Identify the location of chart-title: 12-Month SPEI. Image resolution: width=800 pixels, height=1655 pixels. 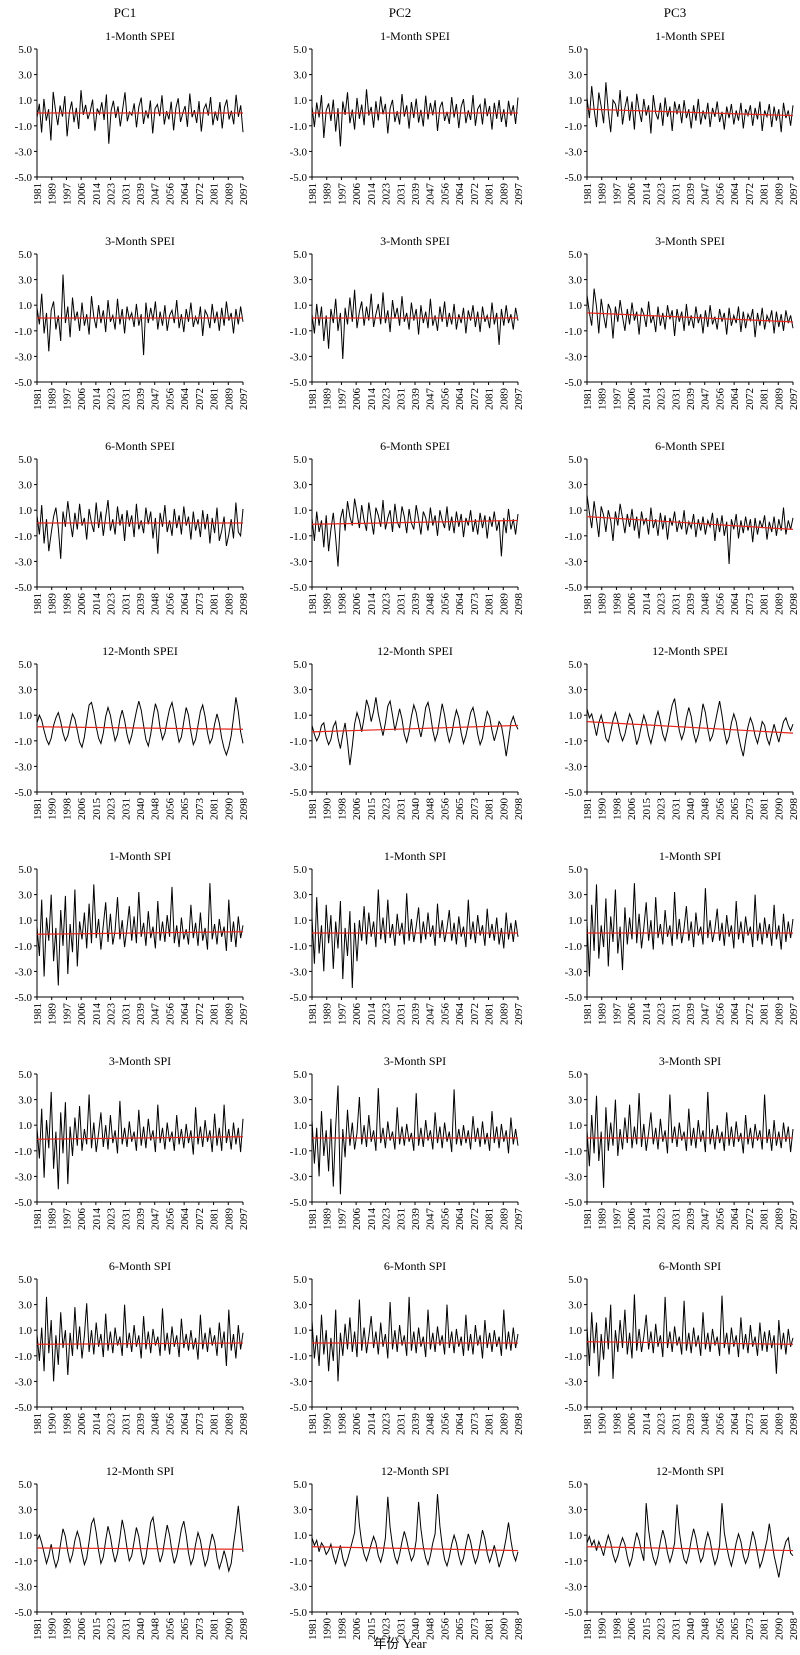
(140, 651).